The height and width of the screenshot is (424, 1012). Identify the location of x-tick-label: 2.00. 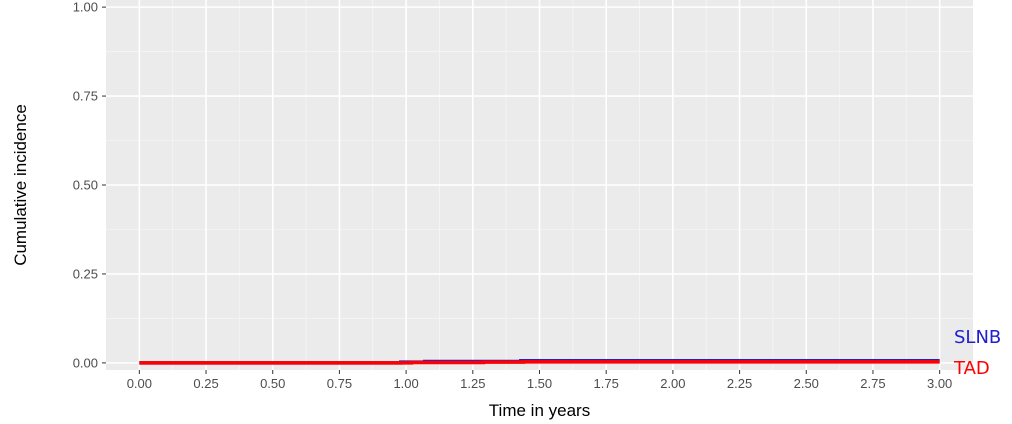
(672, 383).